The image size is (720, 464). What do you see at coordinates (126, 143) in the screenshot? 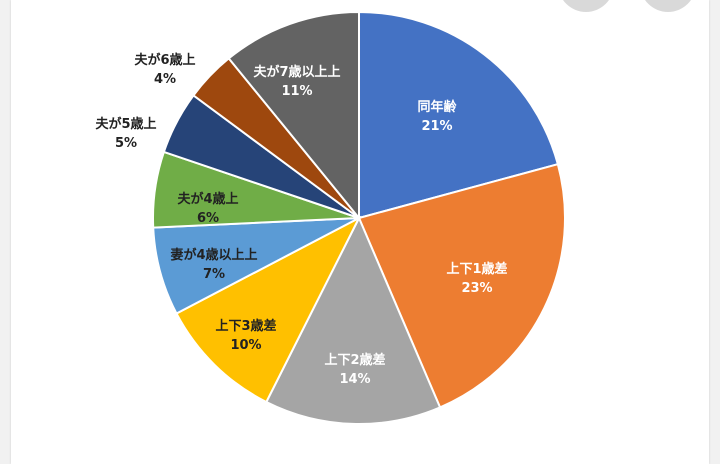
I see `slice-percent-label: 5%` at bounding box center [126, 143].